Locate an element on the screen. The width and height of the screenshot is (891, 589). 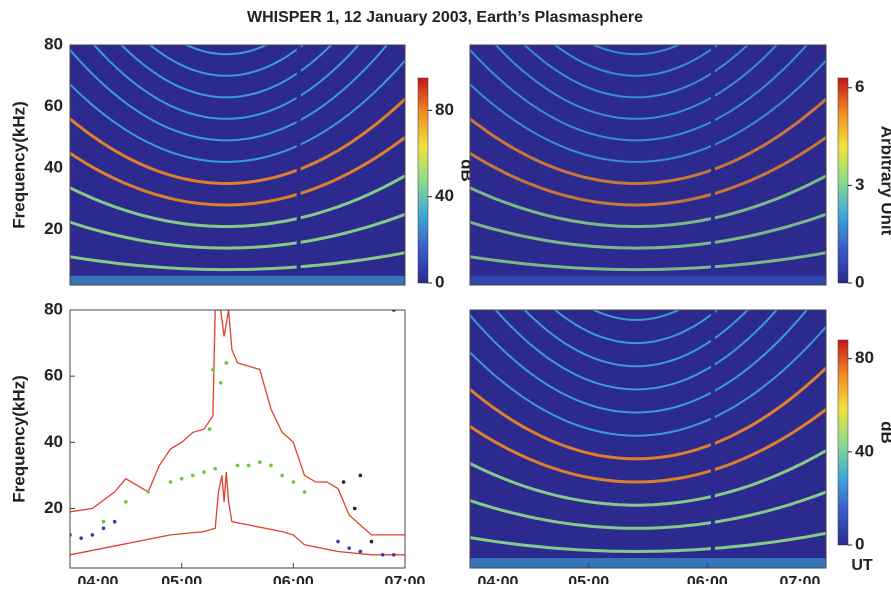
x-unit: UT is located at coordinates (862, 565).